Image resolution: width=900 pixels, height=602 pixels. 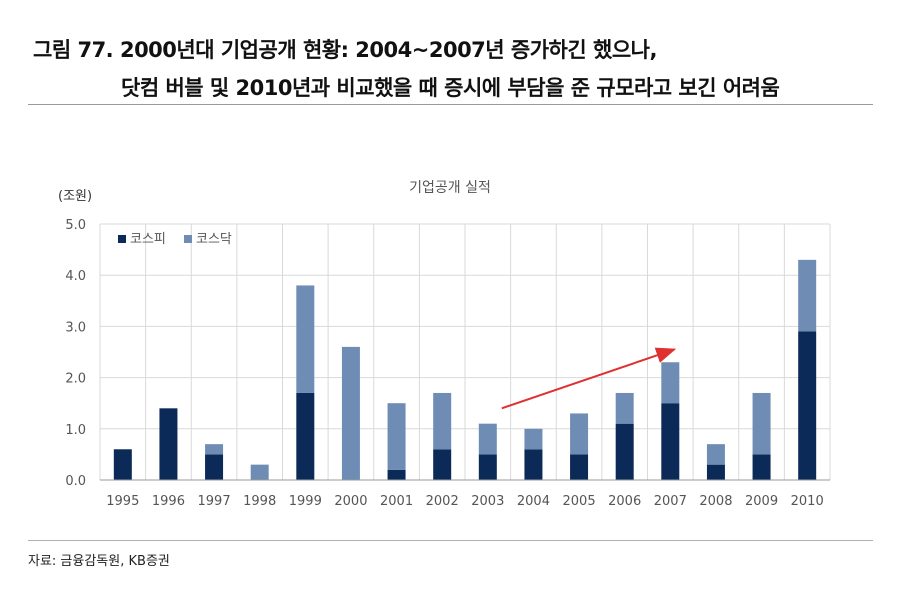 What do you see at coordinates (168, 501) in the screenshot?
I see `x-tick-label: 1996` at bounding box center [168, 501].